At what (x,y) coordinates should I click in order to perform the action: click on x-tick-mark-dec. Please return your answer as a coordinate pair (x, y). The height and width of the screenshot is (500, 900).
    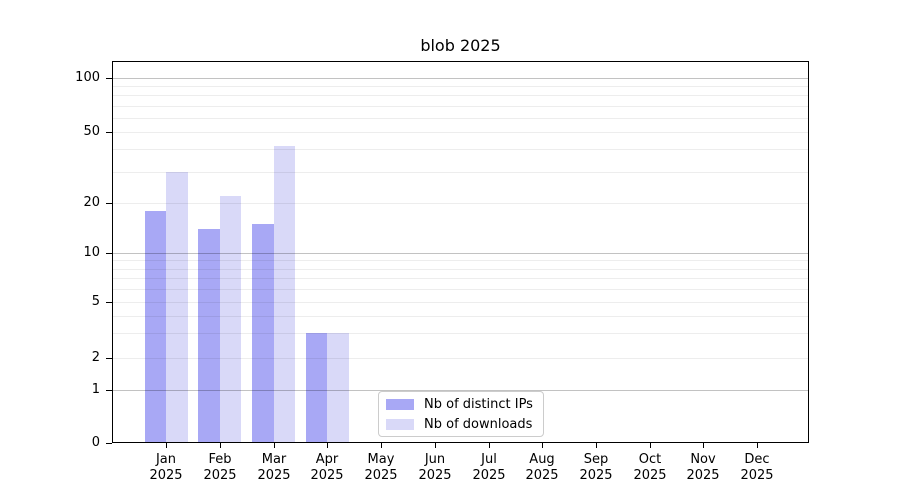
    Looking at the image, I should click on (757, 445).